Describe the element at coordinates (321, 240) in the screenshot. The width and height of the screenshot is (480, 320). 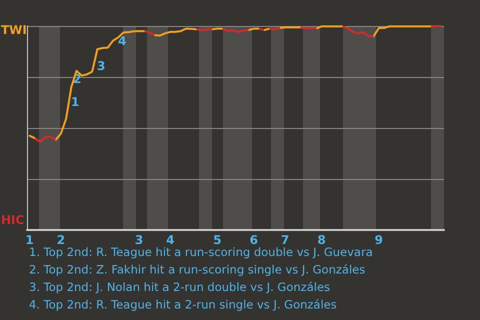
I see `x-tick-label: 8` at that location.